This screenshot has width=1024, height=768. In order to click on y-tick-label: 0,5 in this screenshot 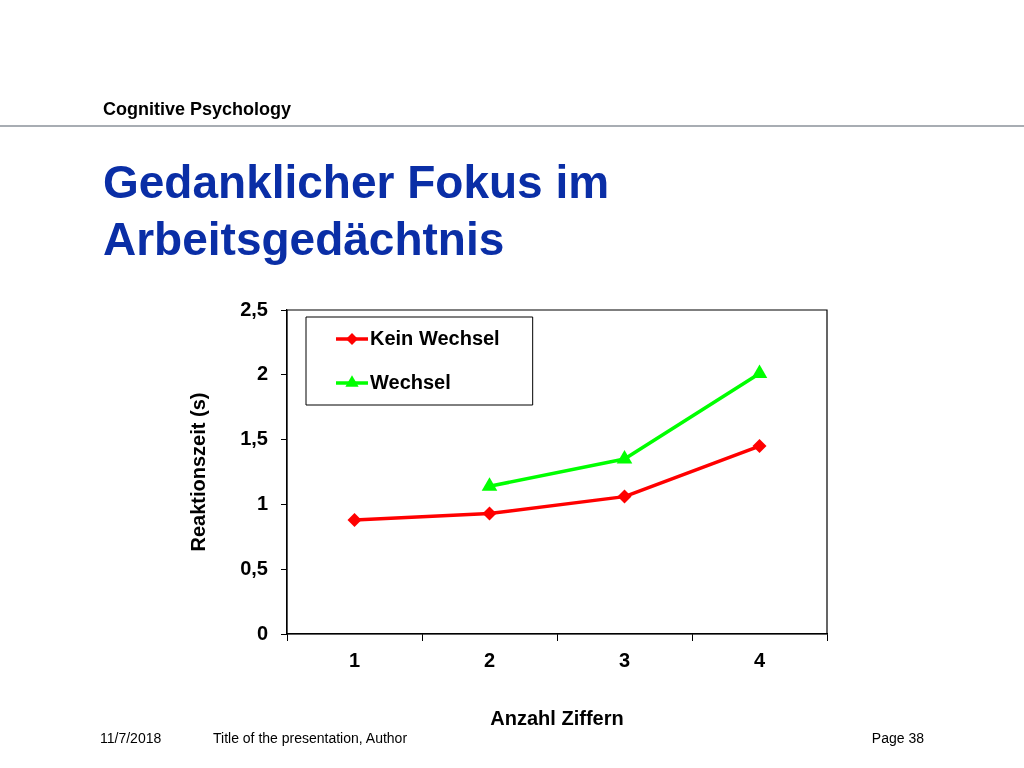, I will do `click(254, 567)`.